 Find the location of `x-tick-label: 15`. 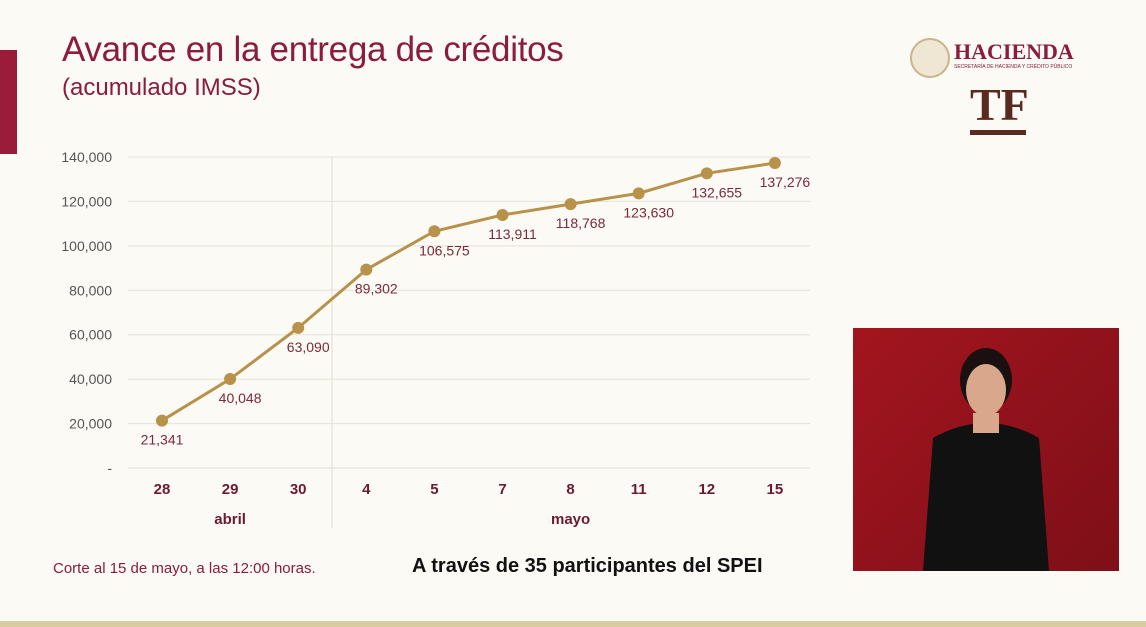

x-tick-label: 15 is located at coordinates (775, 489).